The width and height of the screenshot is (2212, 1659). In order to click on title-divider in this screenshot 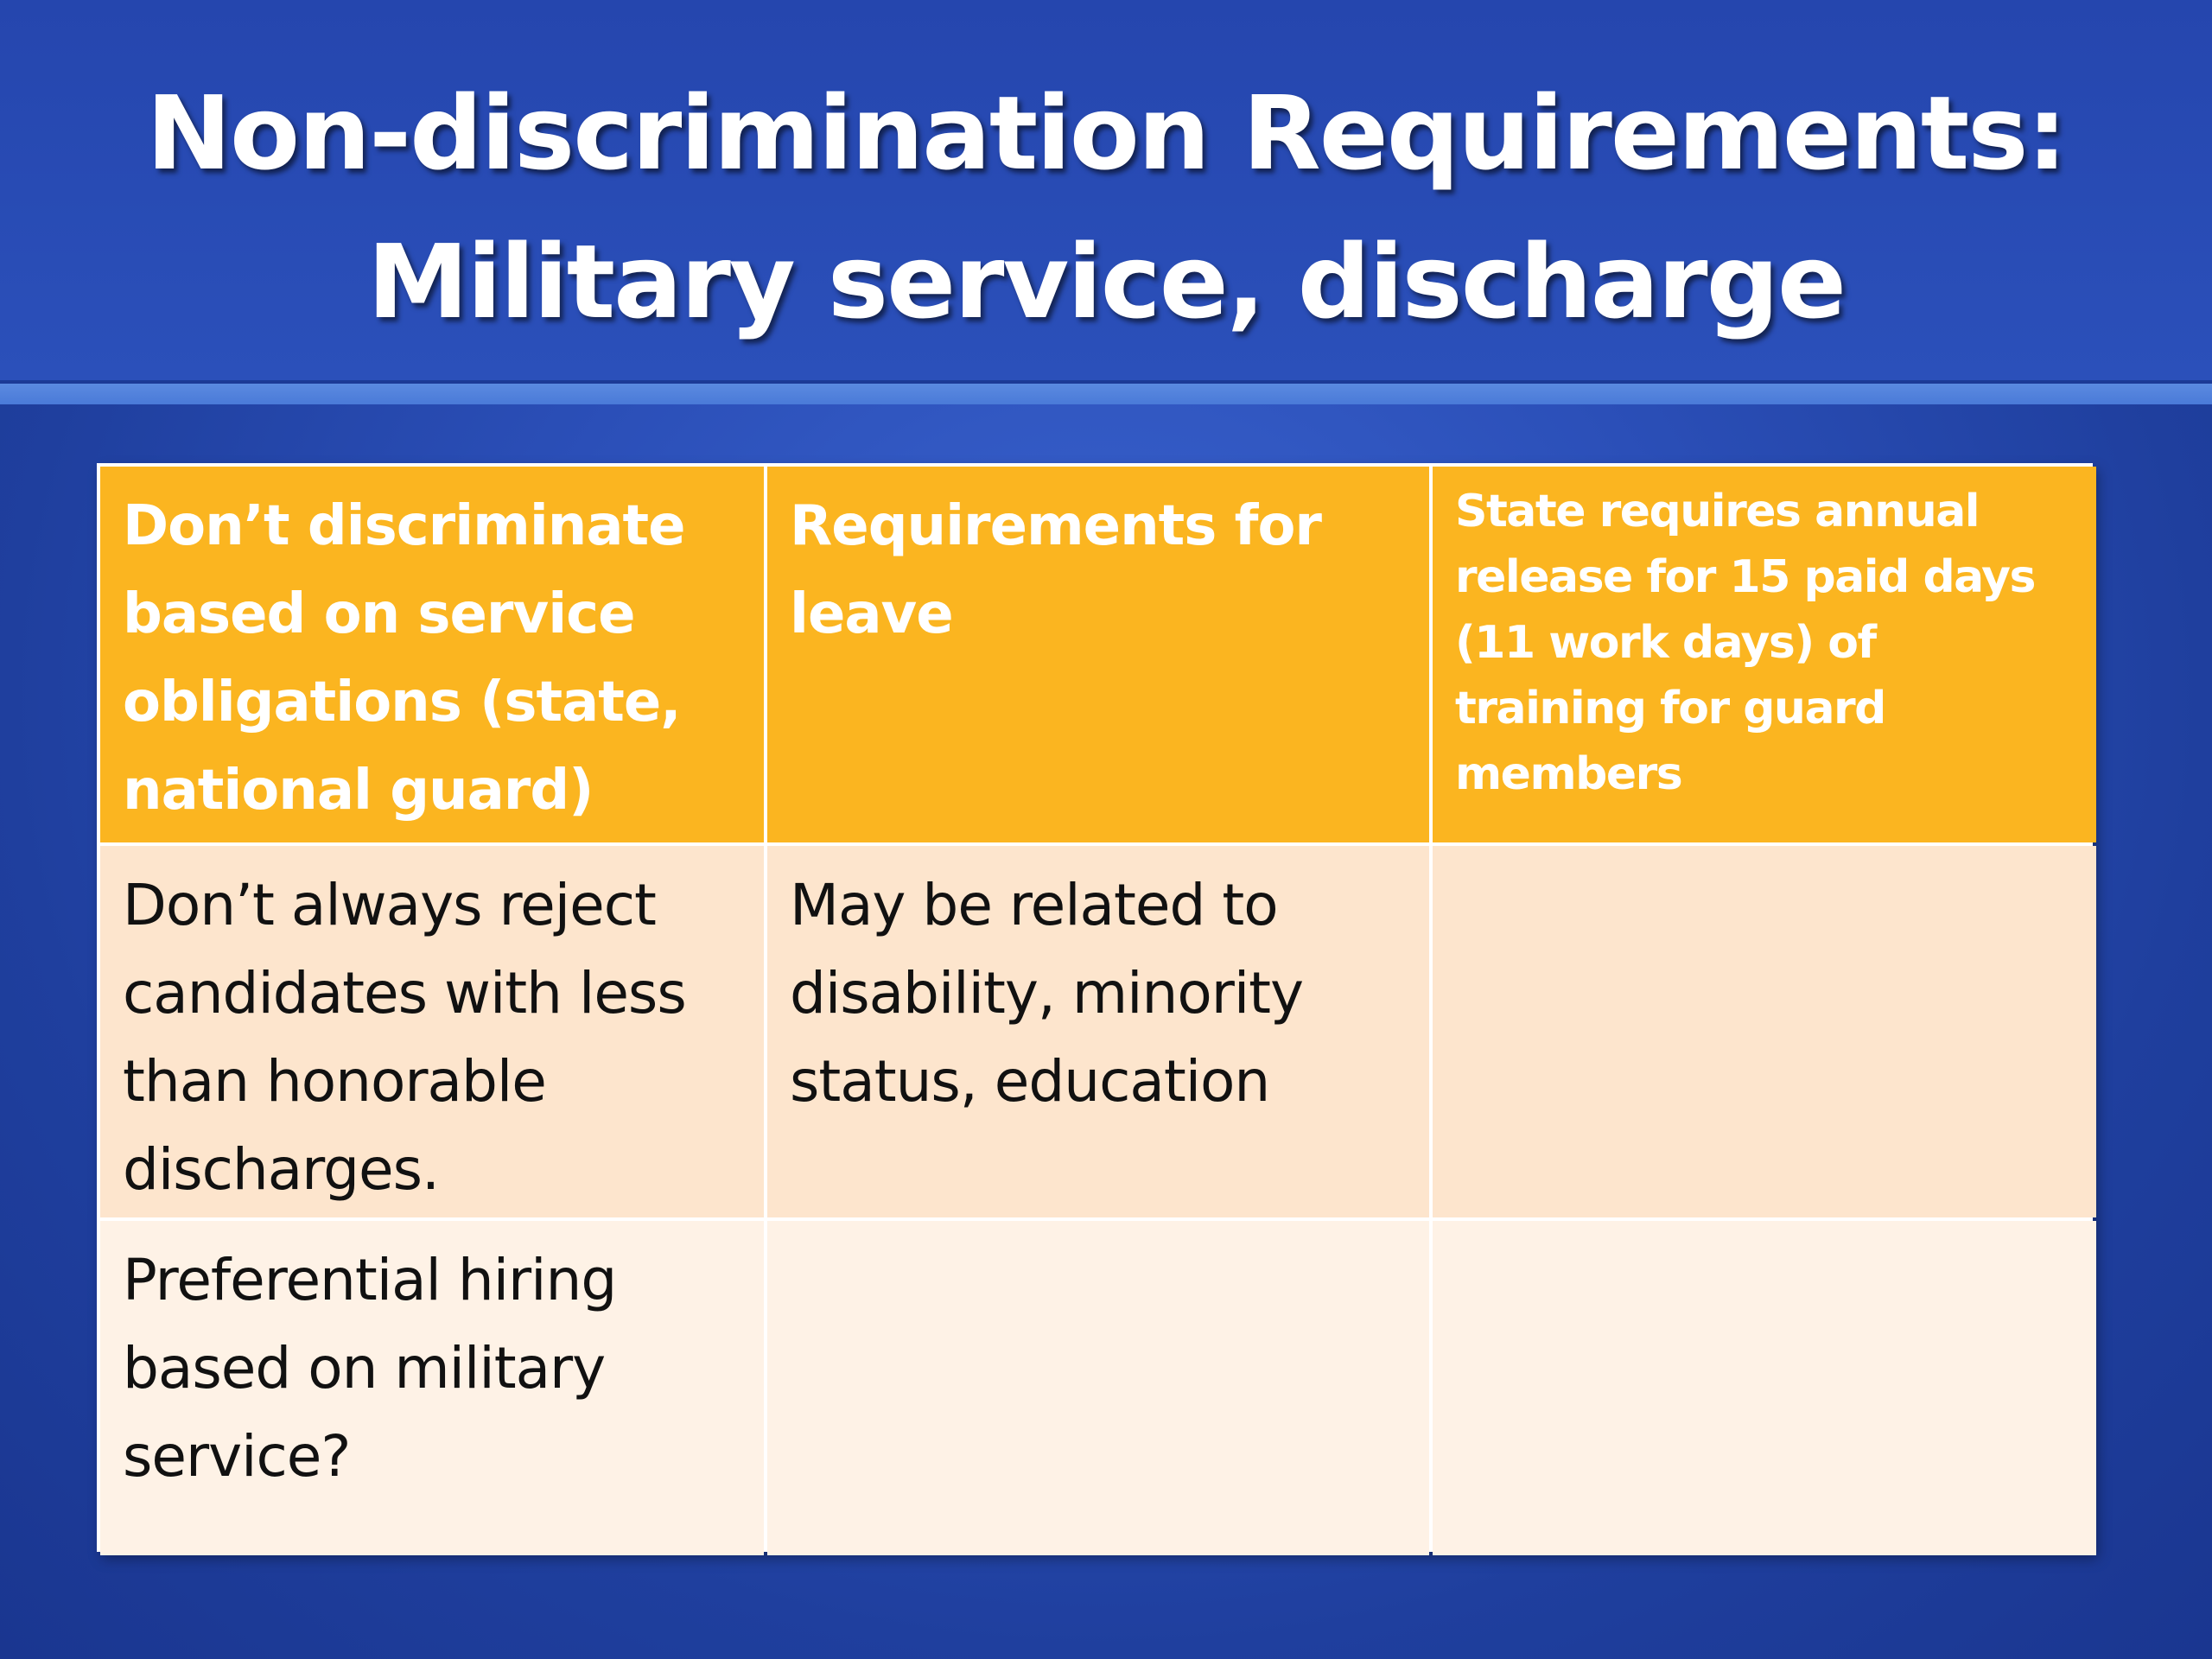, I will do `click(1106, 394)`.